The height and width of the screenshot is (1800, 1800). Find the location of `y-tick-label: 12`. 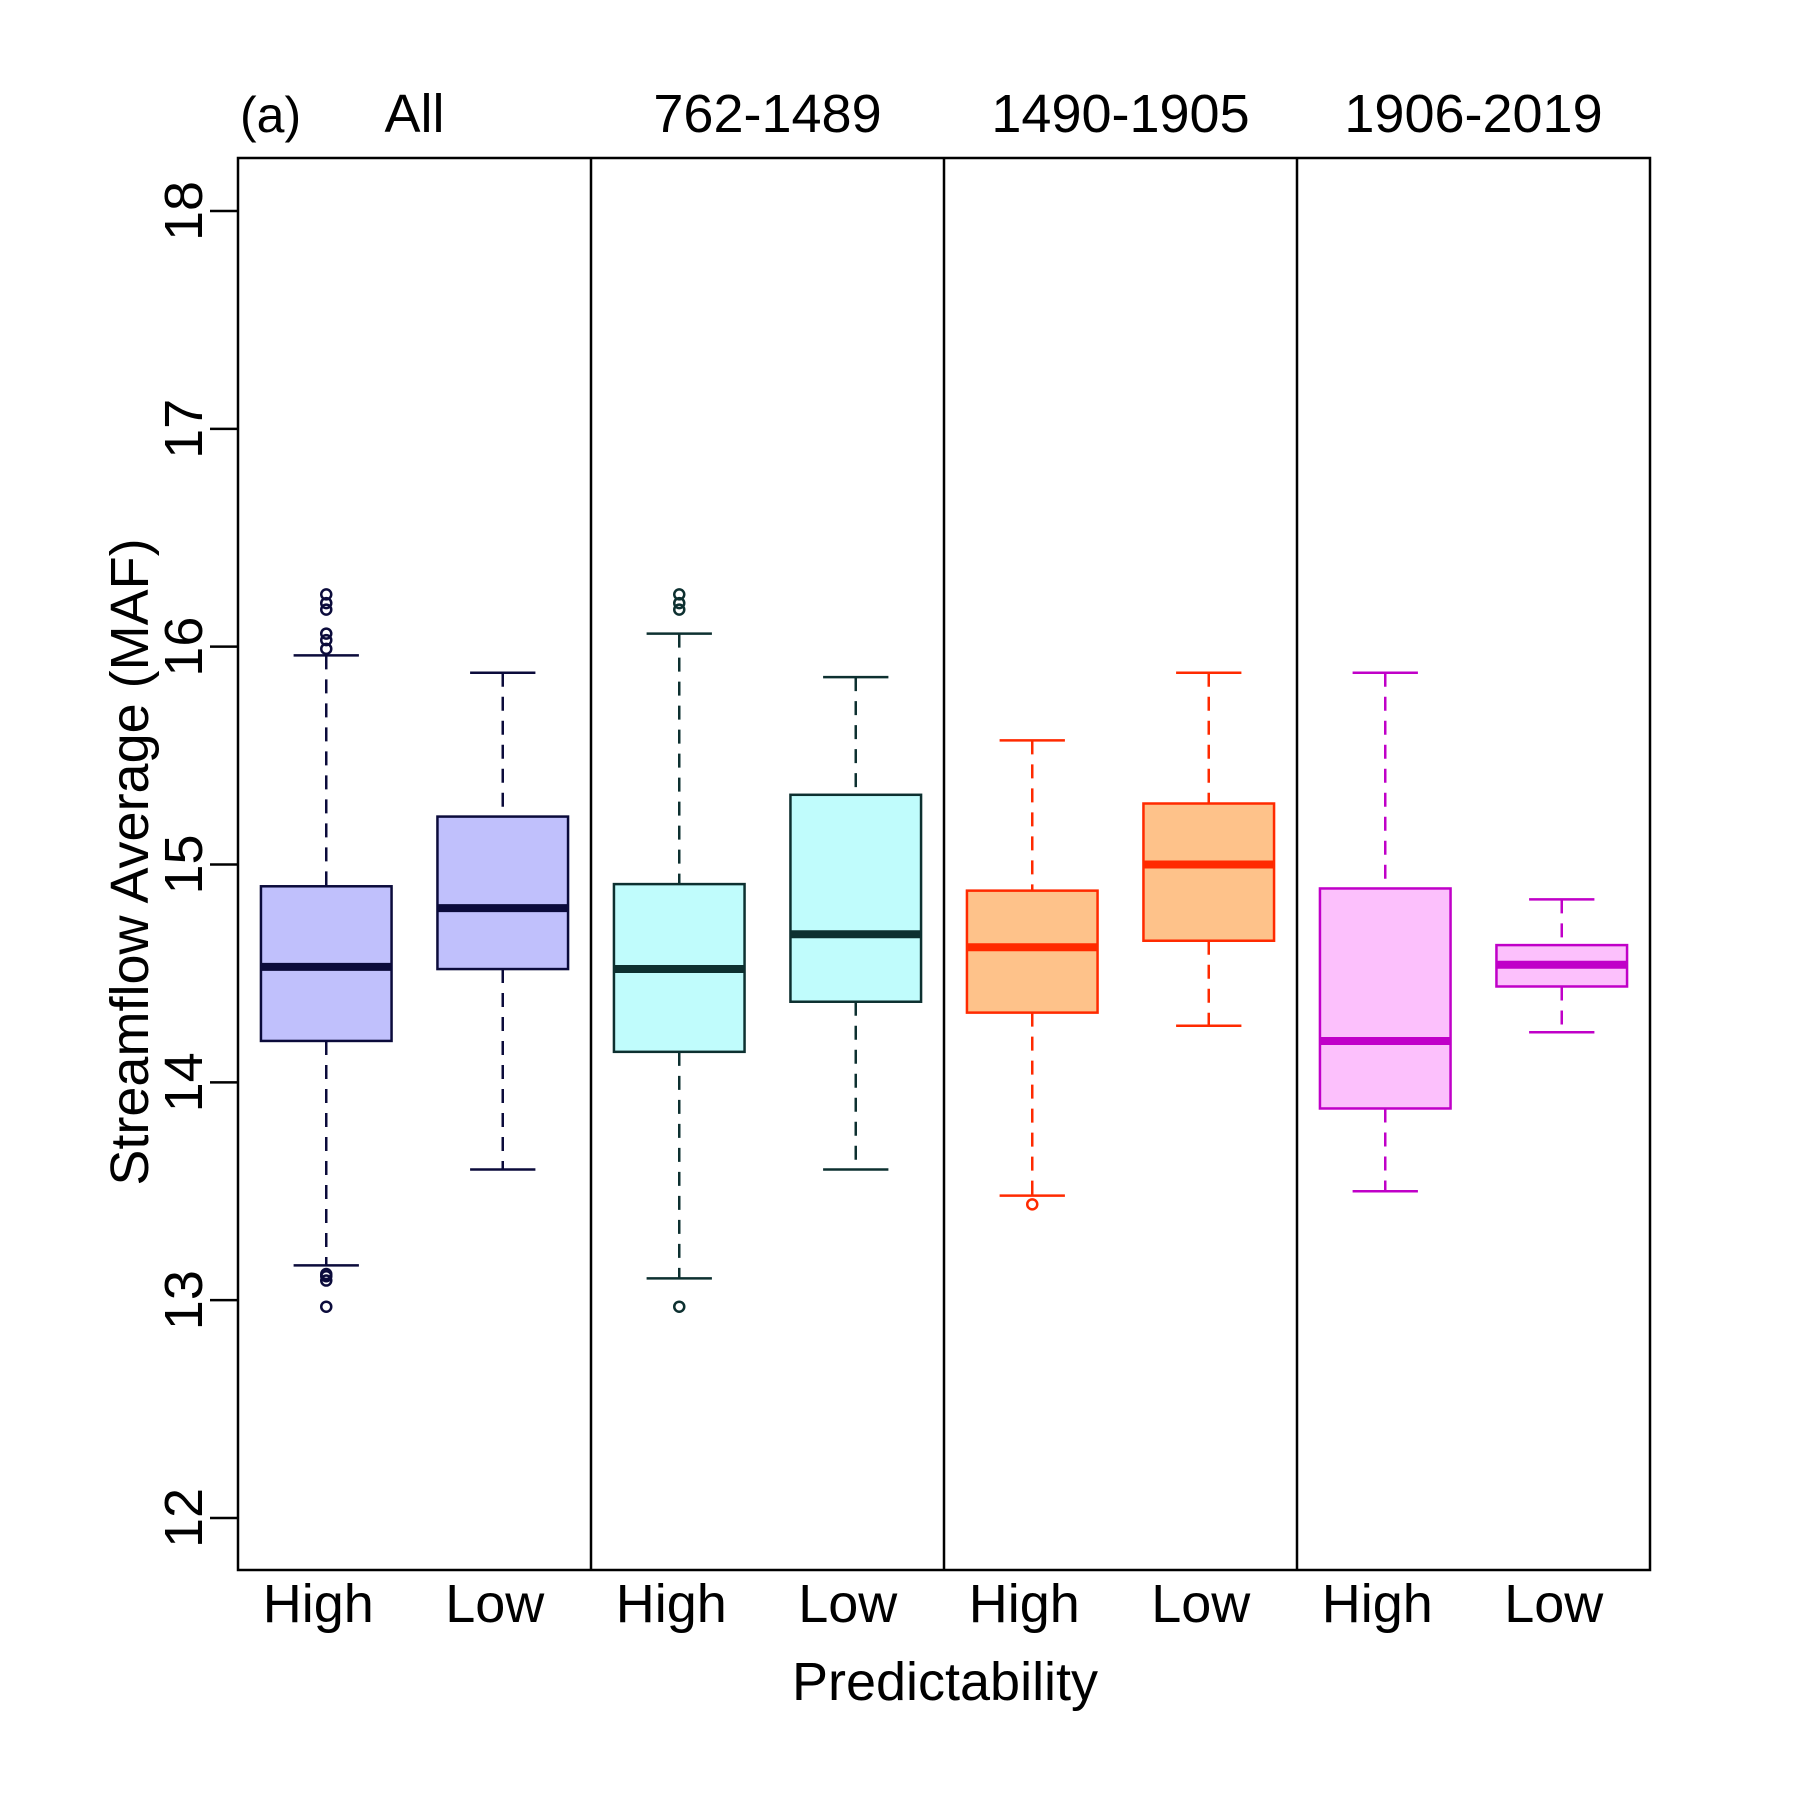

y-tick-label: 12 is located at coordinates (184, 1518).